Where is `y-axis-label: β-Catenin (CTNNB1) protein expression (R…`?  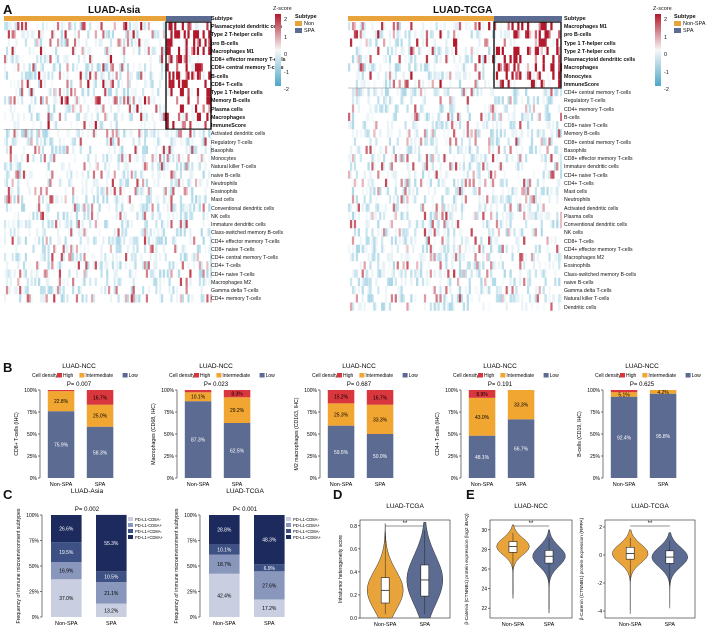
y-axis-label: β-Catenin (CTNNB1) protein expression (R… is located at coordinates (582, 568).